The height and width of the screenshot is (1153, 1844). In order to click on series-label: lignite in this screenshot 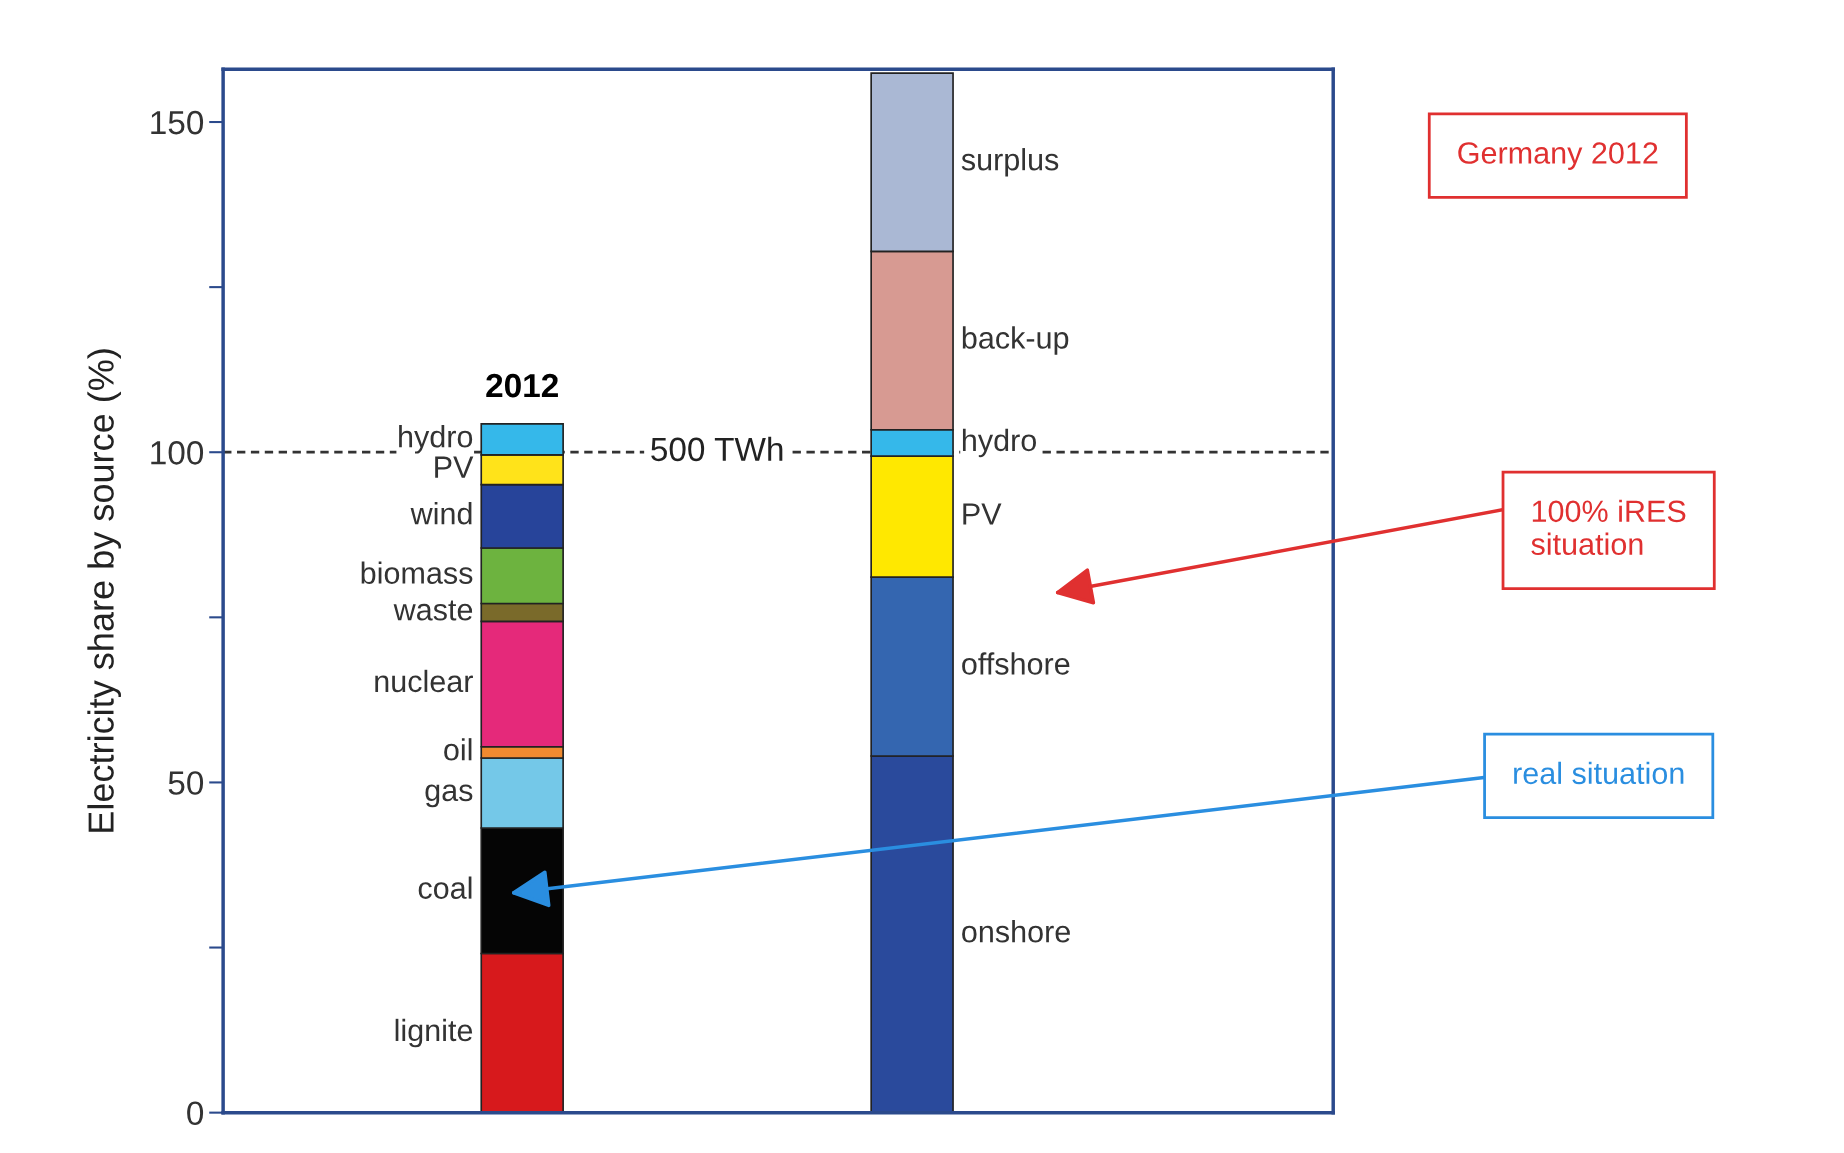, I will do `click(434, 1033)`.